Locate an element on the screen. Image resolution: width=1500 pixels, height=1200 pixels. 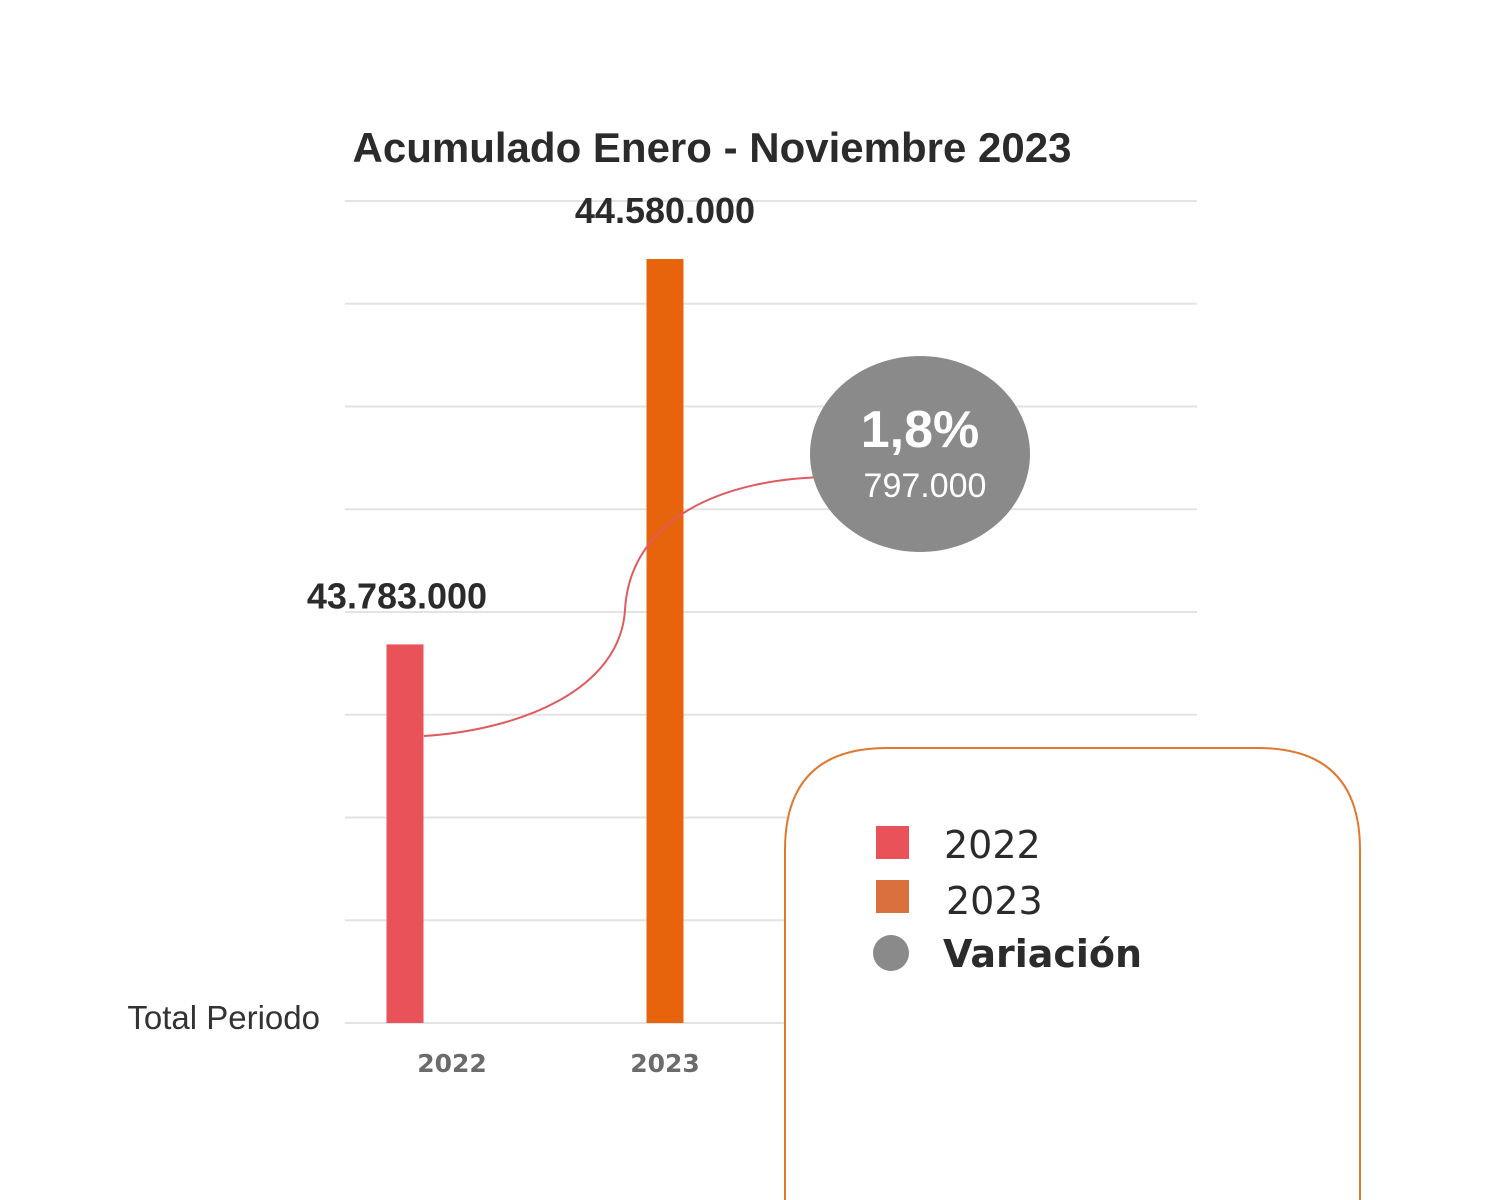
legend-label-variacion: Variación is located at coordinates (1042, 954).